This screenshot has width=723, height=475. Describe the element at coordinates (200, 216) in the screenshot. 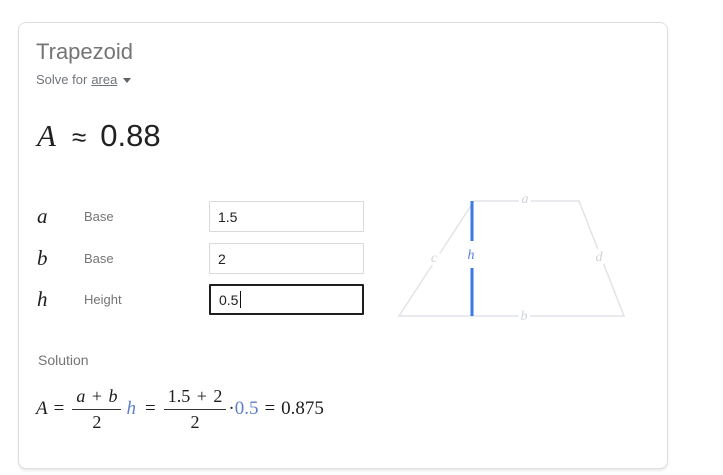

I see `input-row-a: a Base` at that location.